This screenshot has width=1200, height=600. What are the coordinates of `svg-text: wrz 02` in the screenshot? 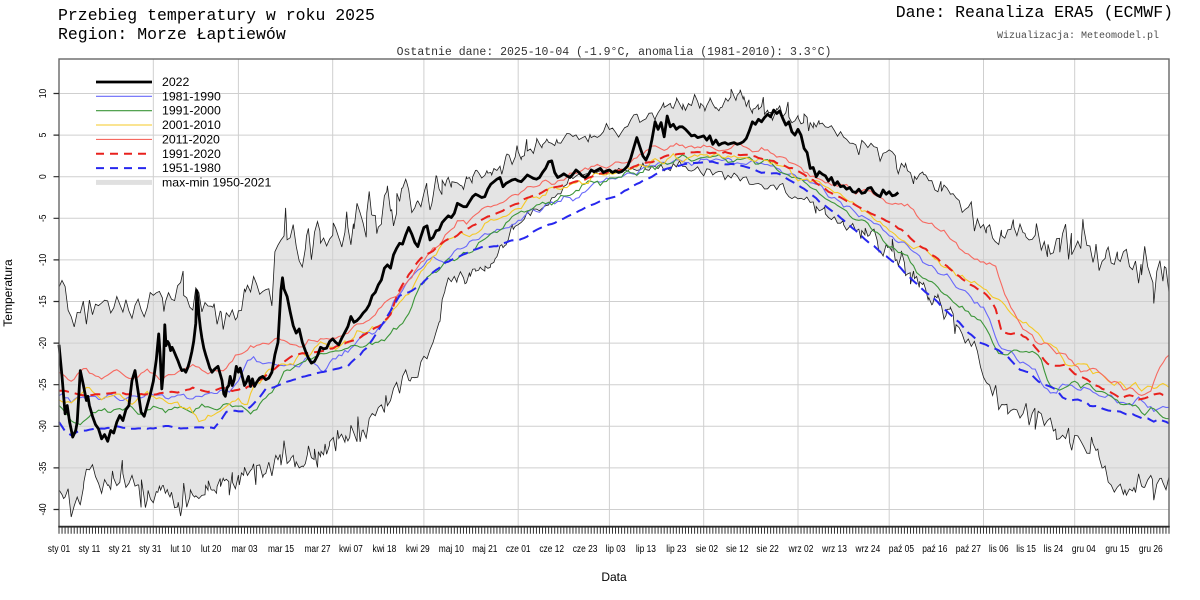 It's located at (801, 549).